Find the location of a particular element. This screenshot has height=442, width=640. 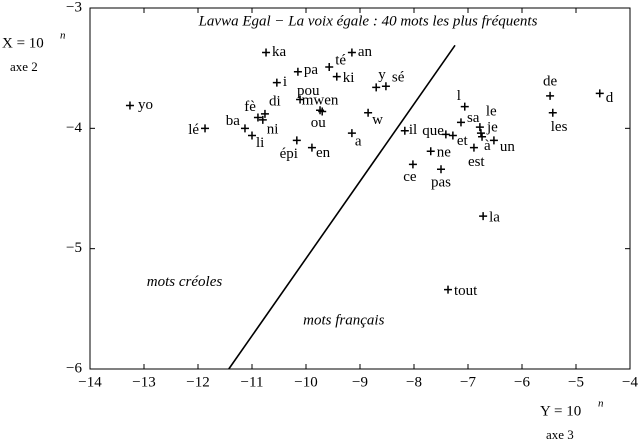

point-label: pas is located at coordinates (441, 183).